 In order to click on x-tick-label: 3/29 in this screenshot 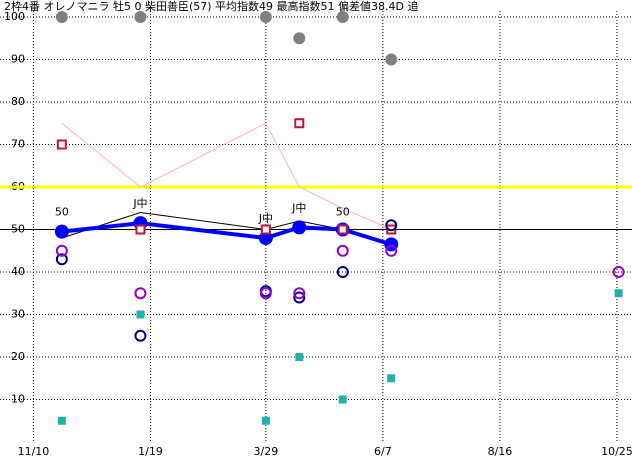, I will do `click(265, 451)`.